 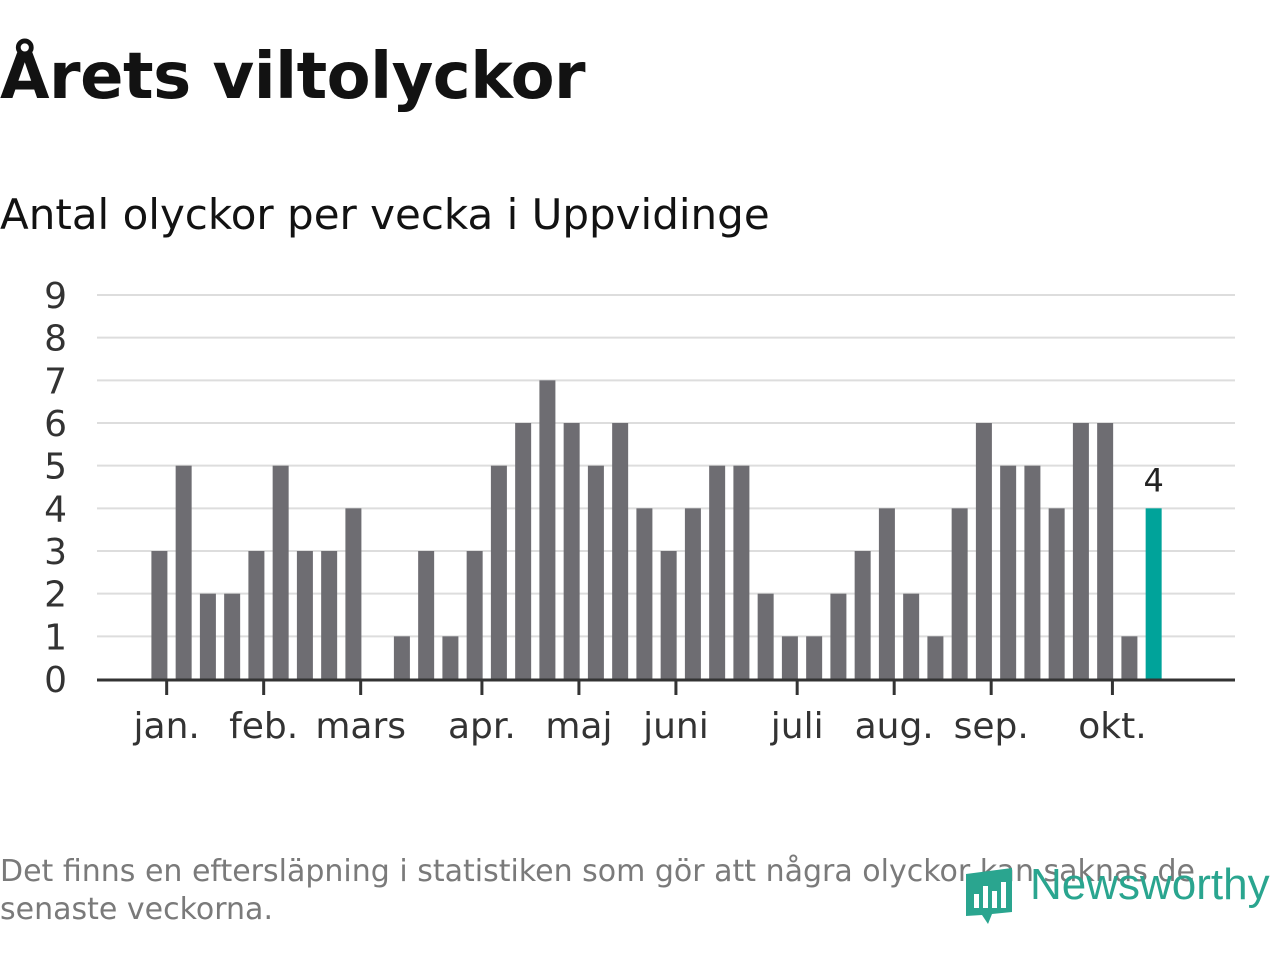 What do you see at coordinates (55, 595) in the screenshot?
I see `y-tick-label: 2` at bounding box center [55, 595].